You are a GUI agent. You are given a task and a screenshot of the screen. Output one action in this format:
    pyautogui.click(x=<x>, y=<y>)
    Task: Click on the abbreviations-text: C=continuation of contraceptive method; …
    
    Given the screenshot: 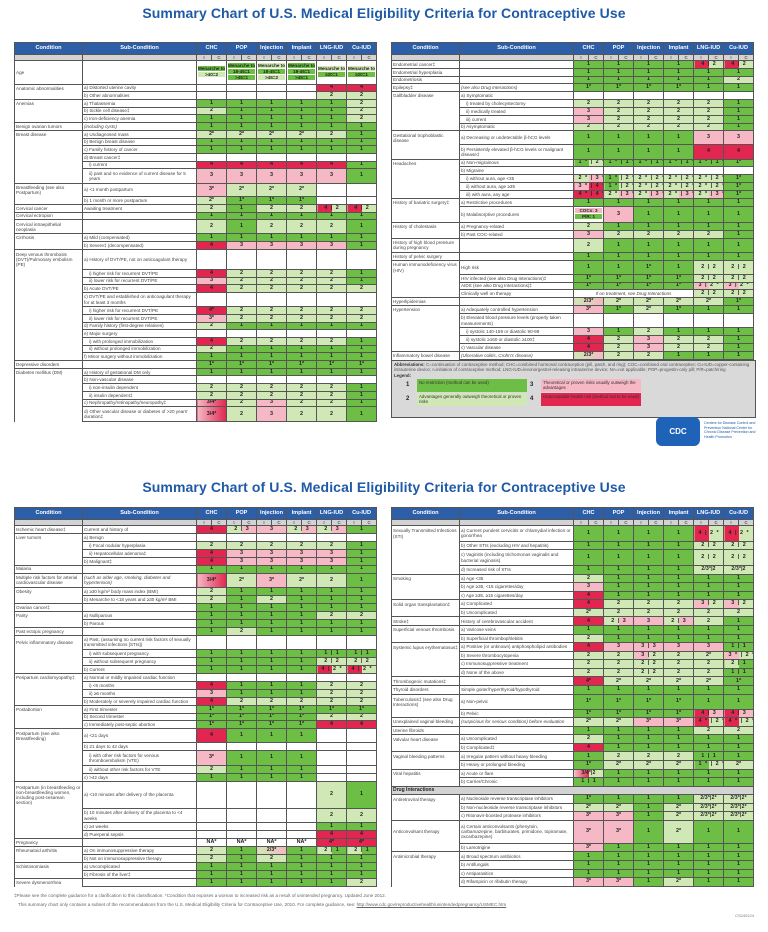 What is the action you would take?
    pyautogui.click(x=572, y=367)
    